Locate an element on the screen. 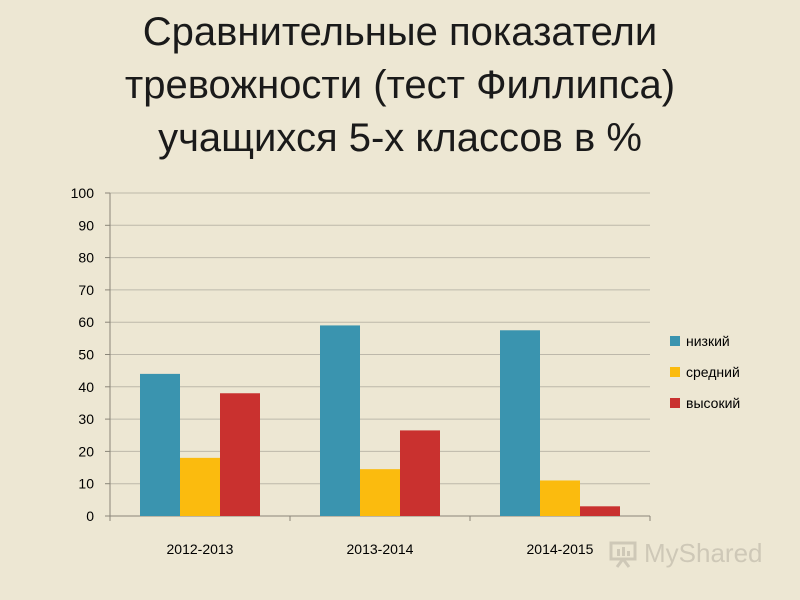  y-tick-label: 70 is located at coordinates (86, 290).